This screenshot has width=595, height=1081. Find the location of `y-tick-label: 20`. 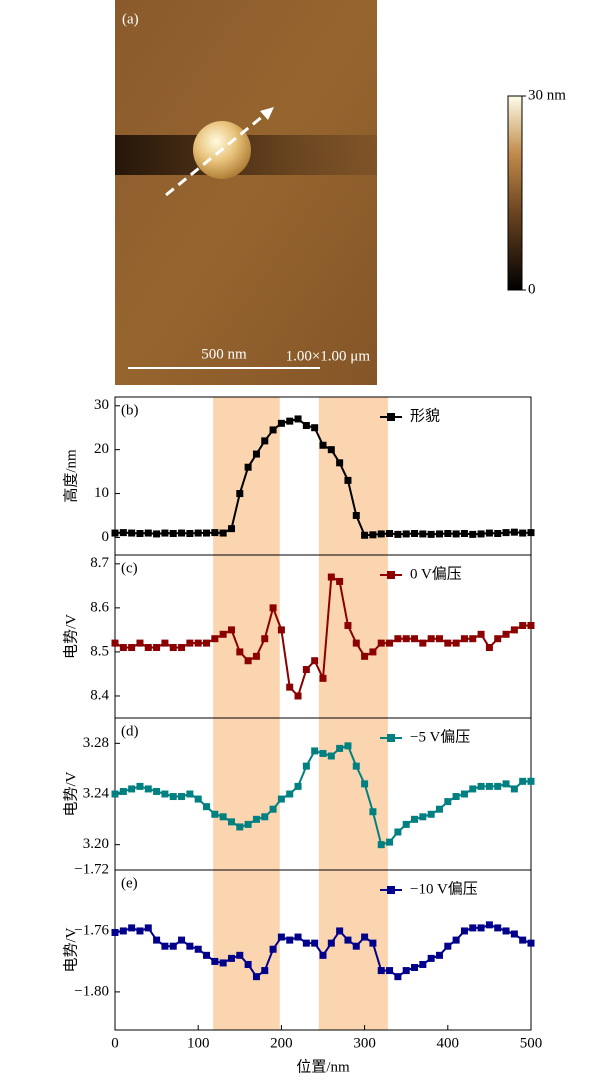

y-tick-label: 20 is located at coordinates (101, 449).